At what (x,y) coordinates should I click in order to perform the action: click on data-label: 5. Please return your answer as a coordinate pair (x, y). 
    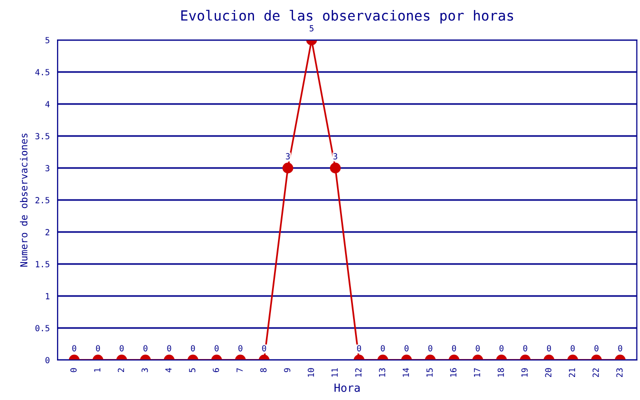
    Looking at the image, I should click on (312, 28).